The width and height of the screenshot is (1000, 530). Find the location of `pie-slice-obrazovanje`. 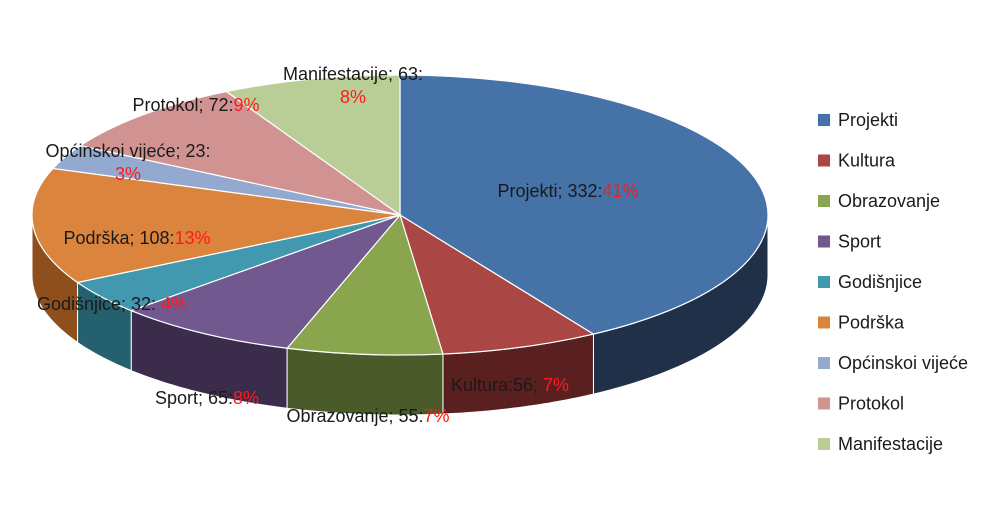

pie-slice-obrazovanje is located at coordinates (364, 284).